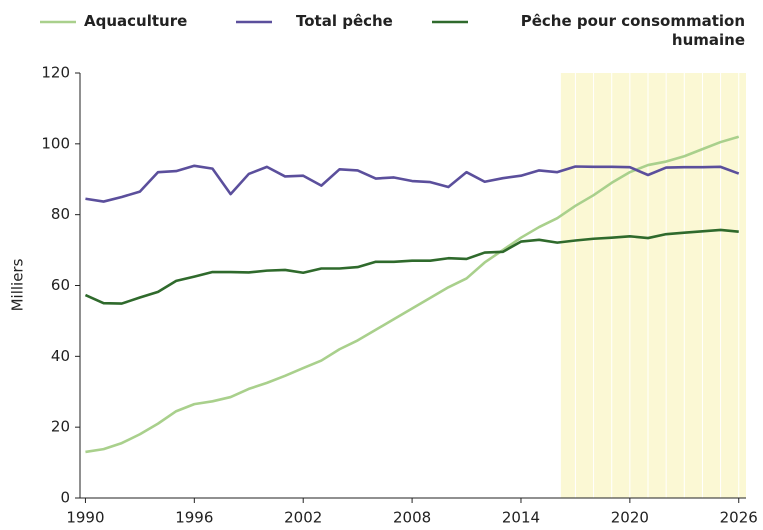 The width and height of the screenshot is (763, 530). What do you see at coordinates (60, 285) in the screenshot?
I see `y-tick-label: 60` at bounding box center [60, 285].